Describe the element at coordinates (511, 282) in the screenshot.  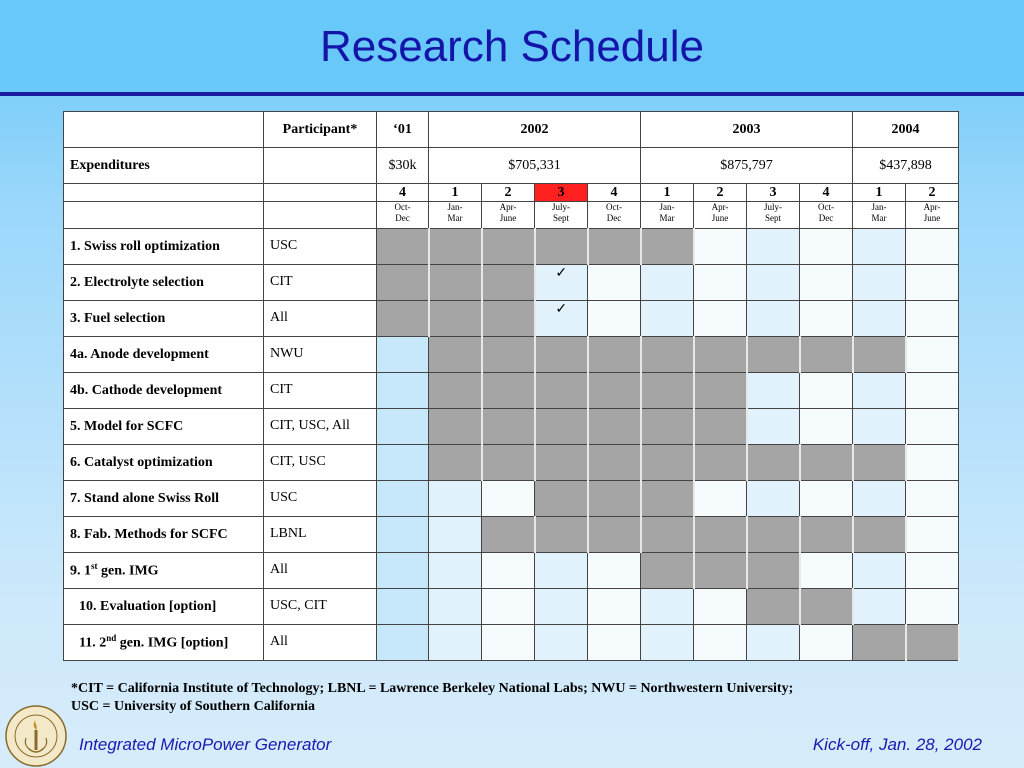
I see `task-row: 2. Electrolyte selection CIT ✓` at that location.